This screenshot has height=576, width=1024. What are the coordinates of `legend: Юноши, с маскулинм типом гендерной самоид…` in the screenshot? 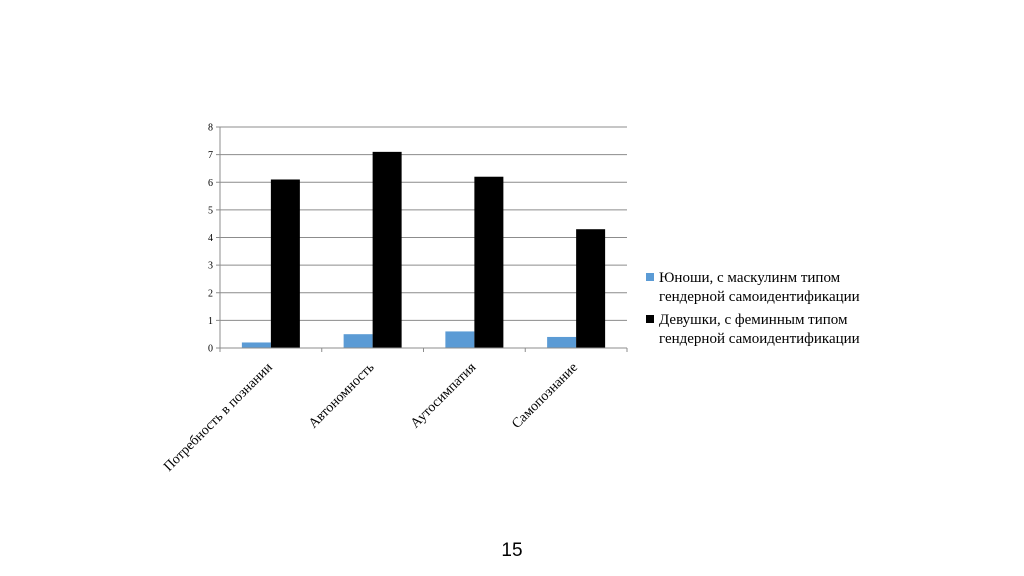 It's located at (753, 308).